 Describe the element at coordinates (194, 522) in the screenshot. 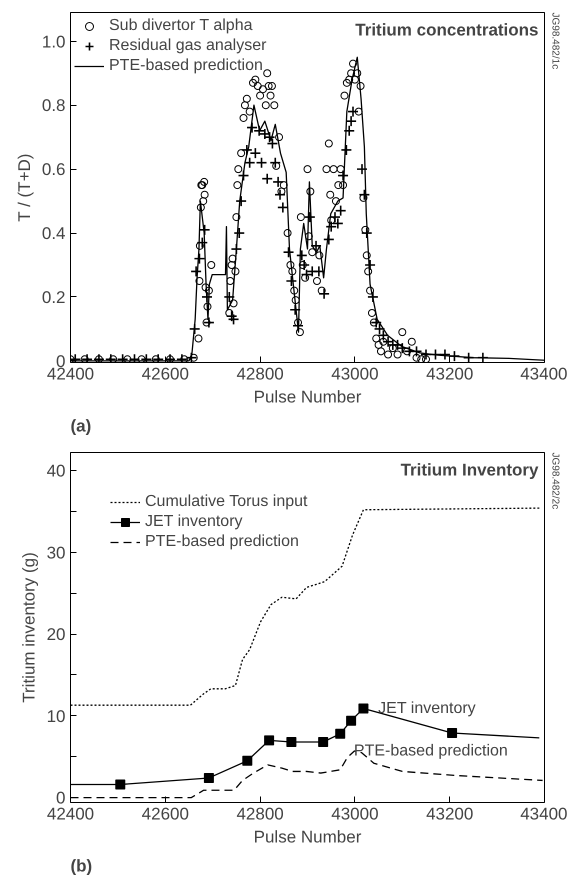

I see `legend-label: JET inventory` at that location.